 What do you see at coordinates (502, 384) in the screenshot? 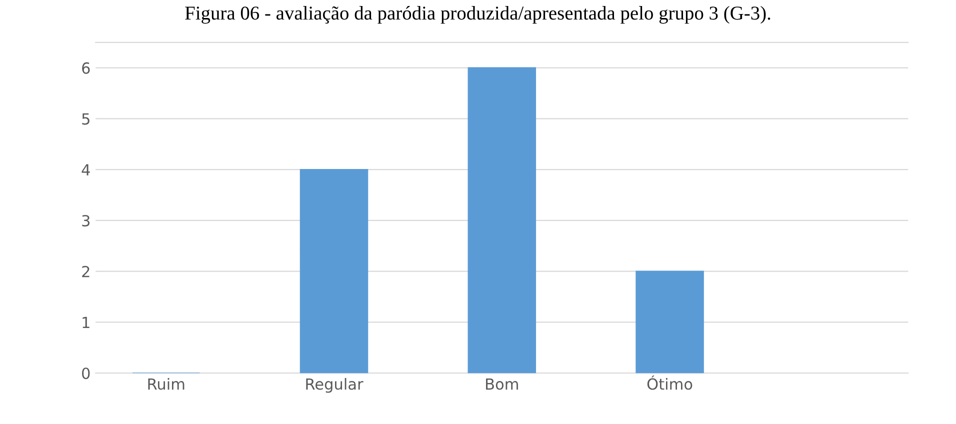
I see `x-tick-label: Bom` at bounding box center [502, 384].